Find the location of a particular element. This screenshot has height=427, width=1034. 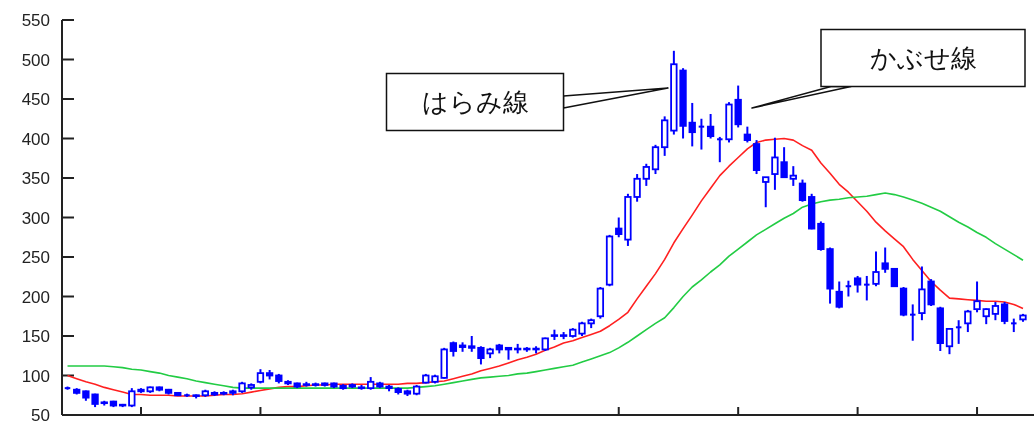

y-tick-label: 500 is located at coordinates (35, 60).